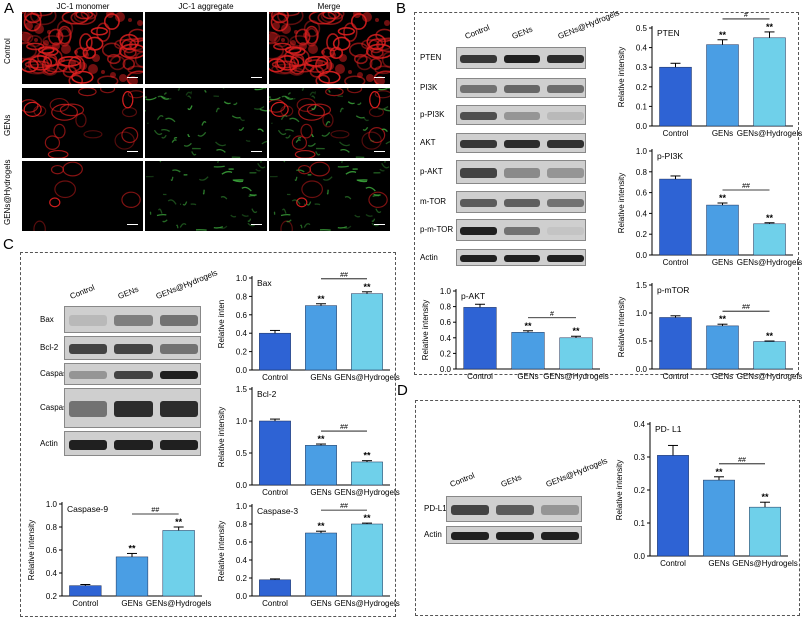 The image size is (802, 619). Describe the element at coordinates (7, 125) in the screenshot. I see `row-label-gens: GENs` at that location.